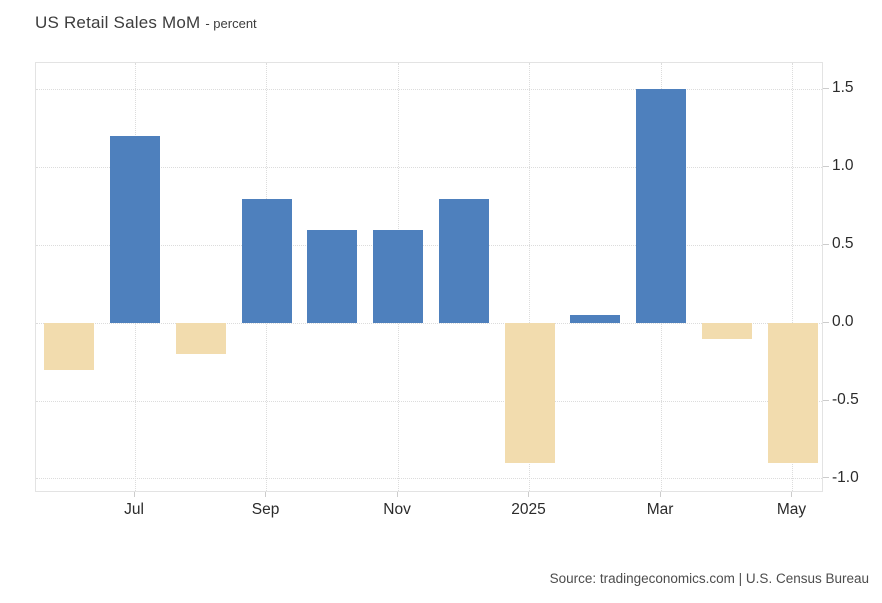  I want to click on x-axis-label: 2025, so click(528, 509).